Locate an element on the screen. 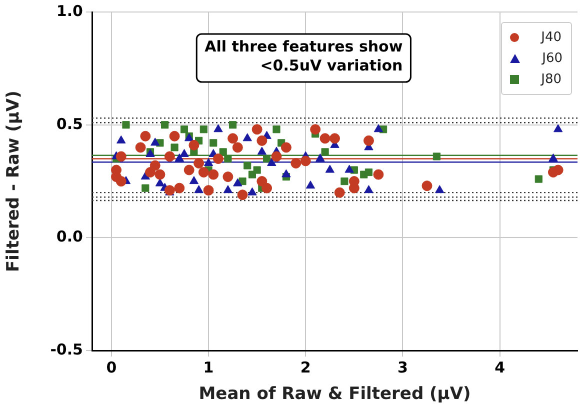  x-tick-label: 2 is located at coordinates (305, 367).